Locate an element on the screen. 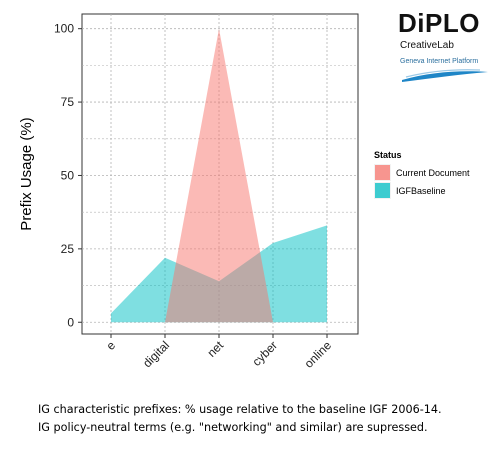  legend-label: IGFBaseline is located at coordinates (421, 191).